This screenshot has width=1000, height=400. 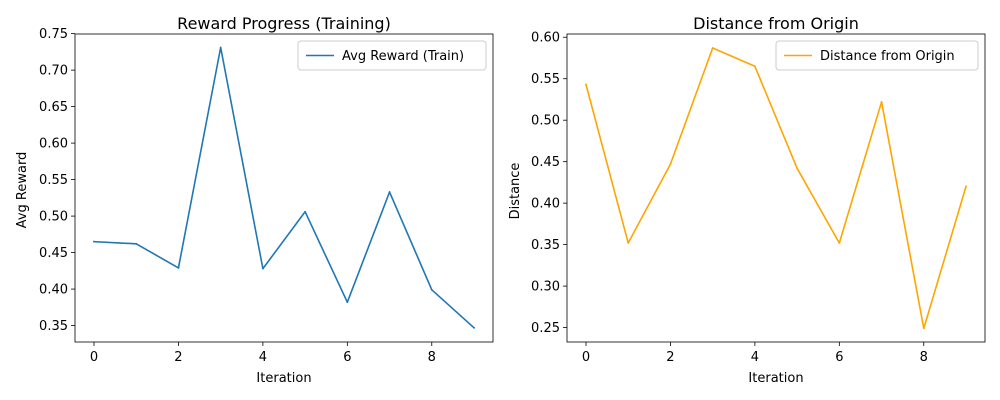 What do you see at coordinates (284, 23) in the screenshot?
I see `reward-chart-title: Reward Progress (Training)` at bounding box center [284, 23].